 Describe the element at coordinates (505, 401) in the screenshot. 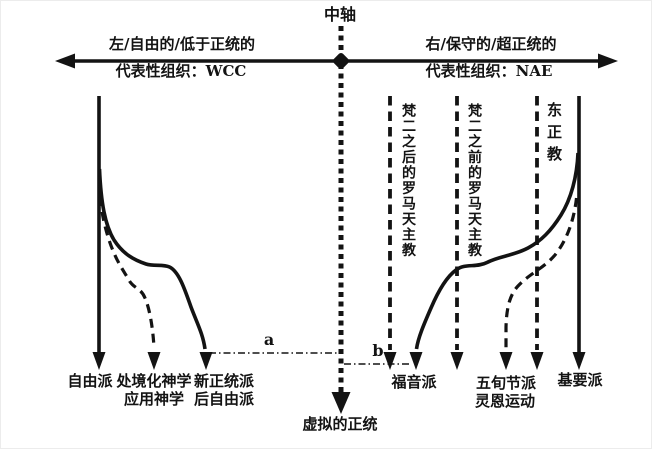

I see `charismatic-label: 灵恩运动` at that location.